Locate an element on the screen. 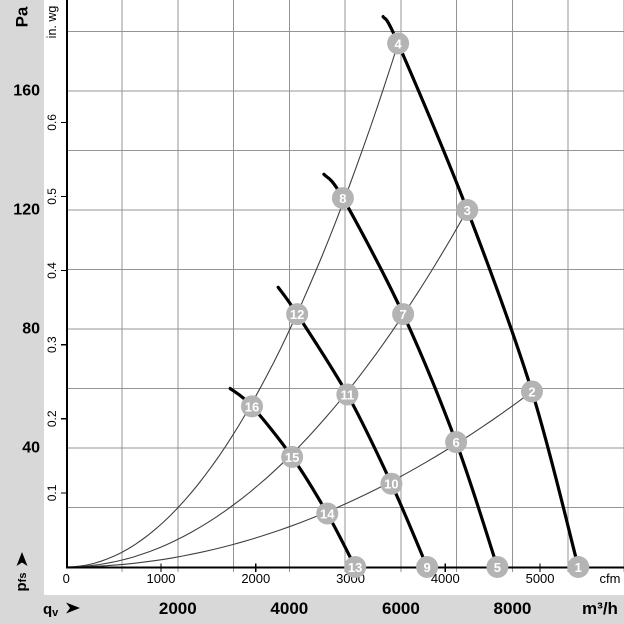  operating-point-number: 15 is located at coordinates (292, 457).